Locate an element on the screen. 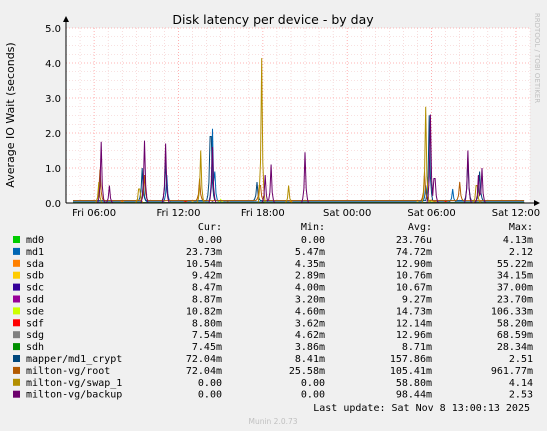 The width and height of the screenshot is (547, 431). legend-value-min: 5.47m is located at coordinates (310, 252).